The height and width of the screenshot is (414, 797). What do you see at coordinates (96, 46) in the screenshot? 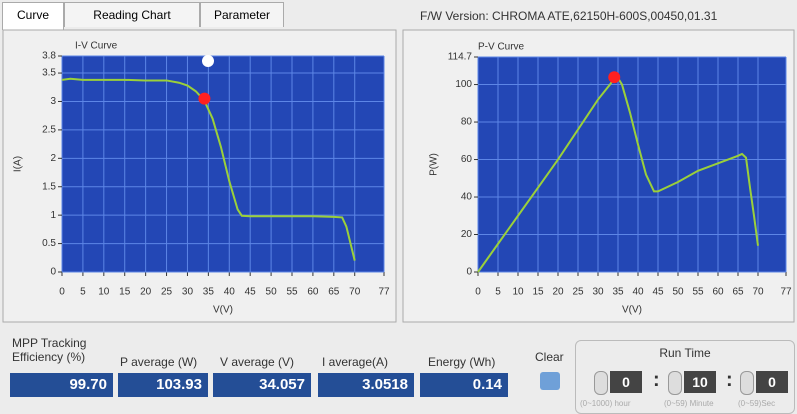
I see `chart-title: I-V Curve` at bounding box center [96, 46].